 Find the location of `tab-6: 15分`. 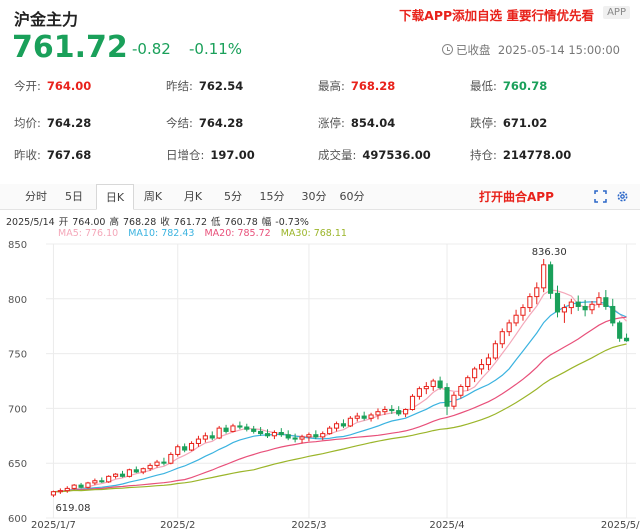

tab-6: 15分 is located at coordinates (272, 196).